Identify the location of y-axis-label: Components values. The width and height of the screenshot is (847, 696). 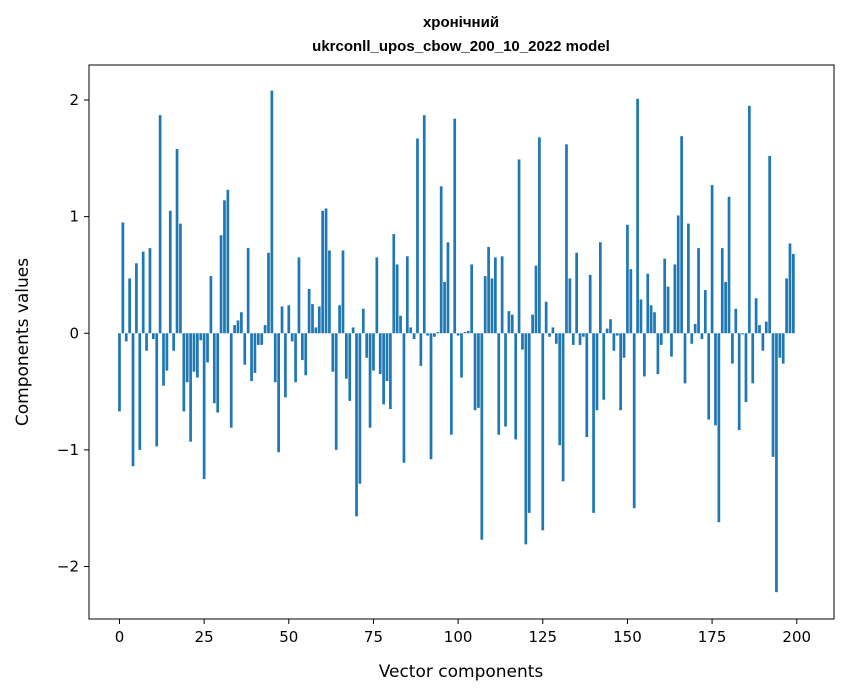
(23, 342).